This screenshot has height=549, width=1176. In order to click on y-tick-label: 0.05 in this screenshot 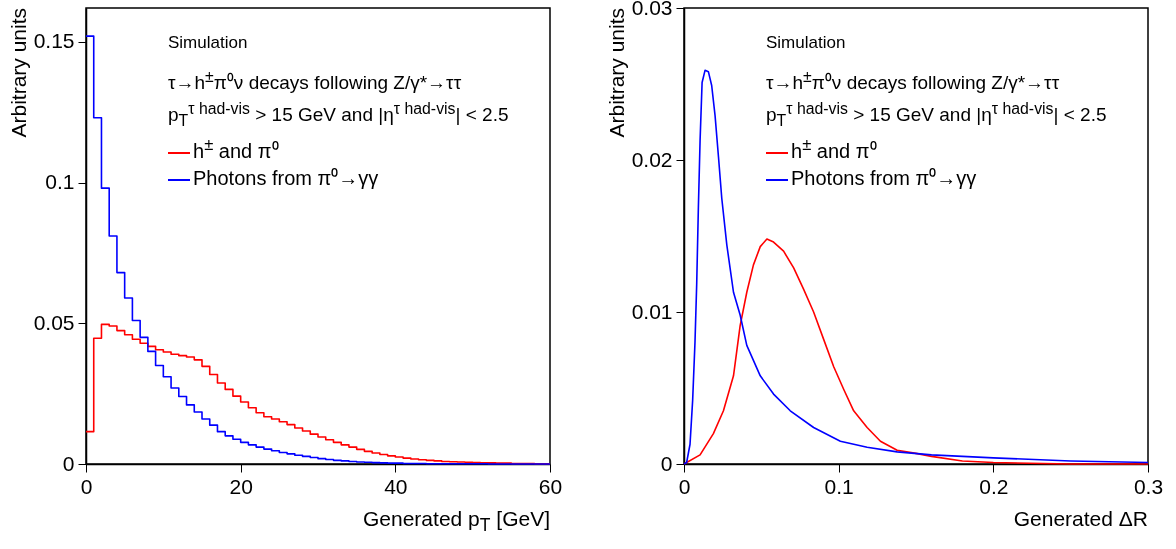, I will do `click(54, 322)`.